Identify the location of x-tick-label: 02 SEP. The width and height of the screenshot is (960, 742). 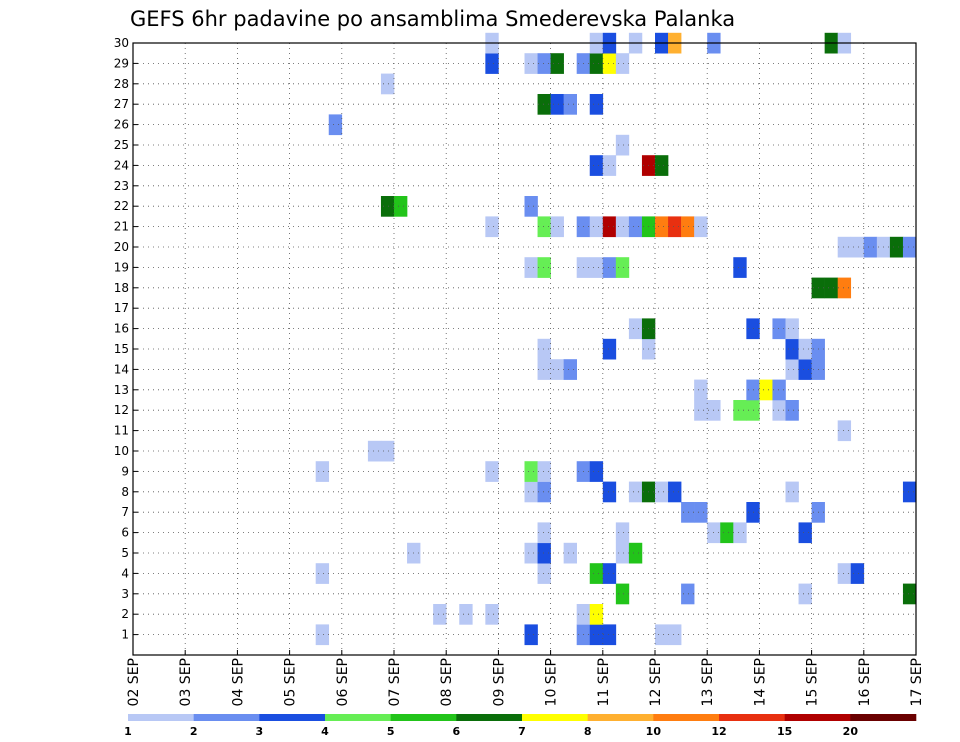
(134, 682).